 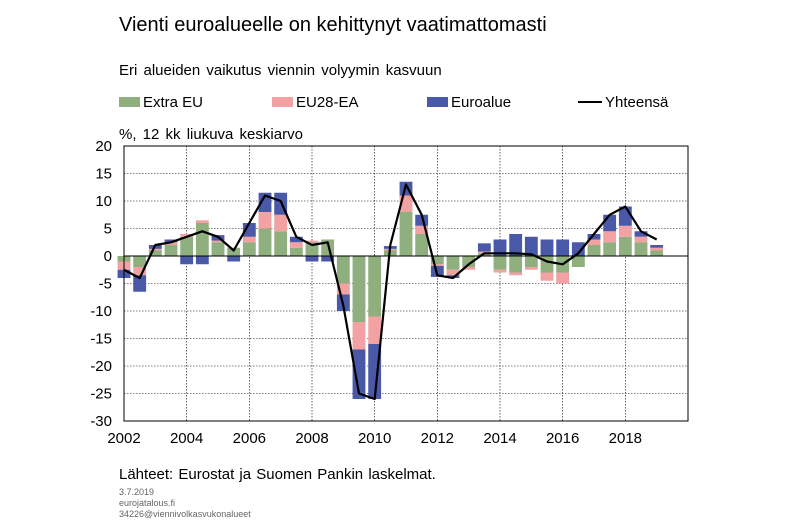 What do you see at coordinates (590, 102) in the screenshot?
I see `legend-line-yhteensa` at bounding box center [590, 102].